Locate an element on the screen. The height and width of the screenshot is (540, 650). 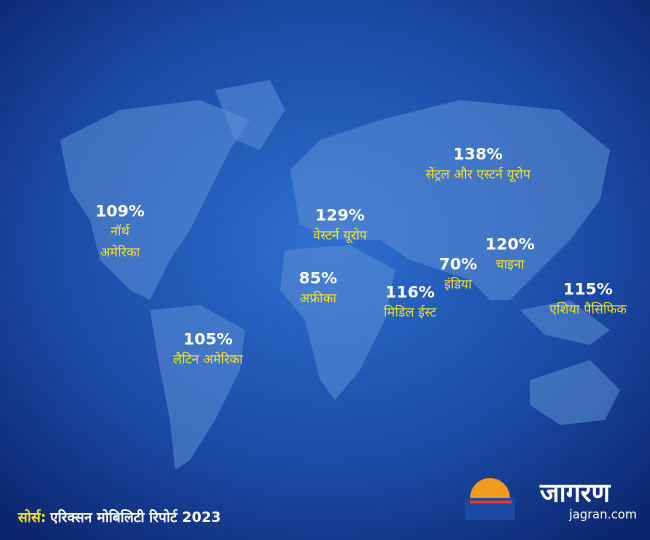
region-value: 115% is located at coordinates (587, 289).